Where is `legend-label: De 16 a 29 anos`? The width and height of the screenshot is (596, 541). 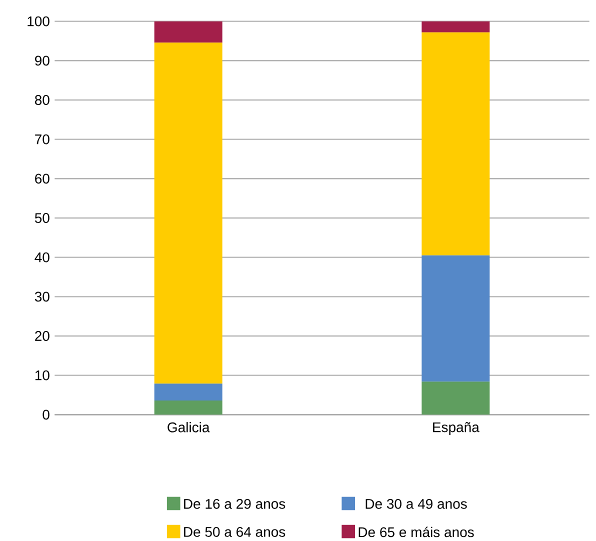
legend-label: De 16 a 29 anos is located at coordinates (235, 503).